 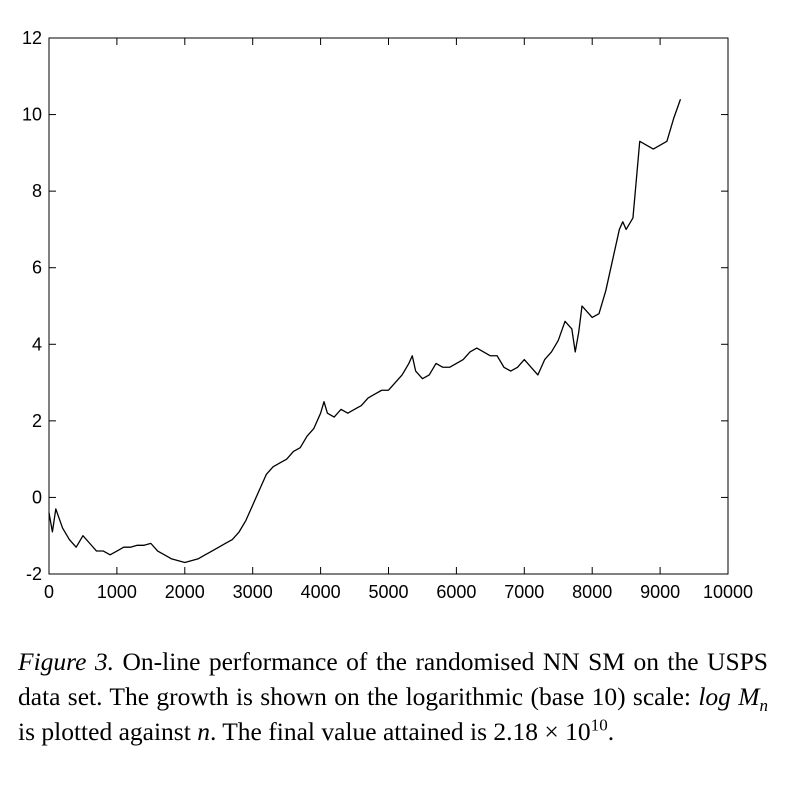 What do you see at coordinates (729, 696) in the screenshot?
I see `math: log M` at bounding box center [729, 696].